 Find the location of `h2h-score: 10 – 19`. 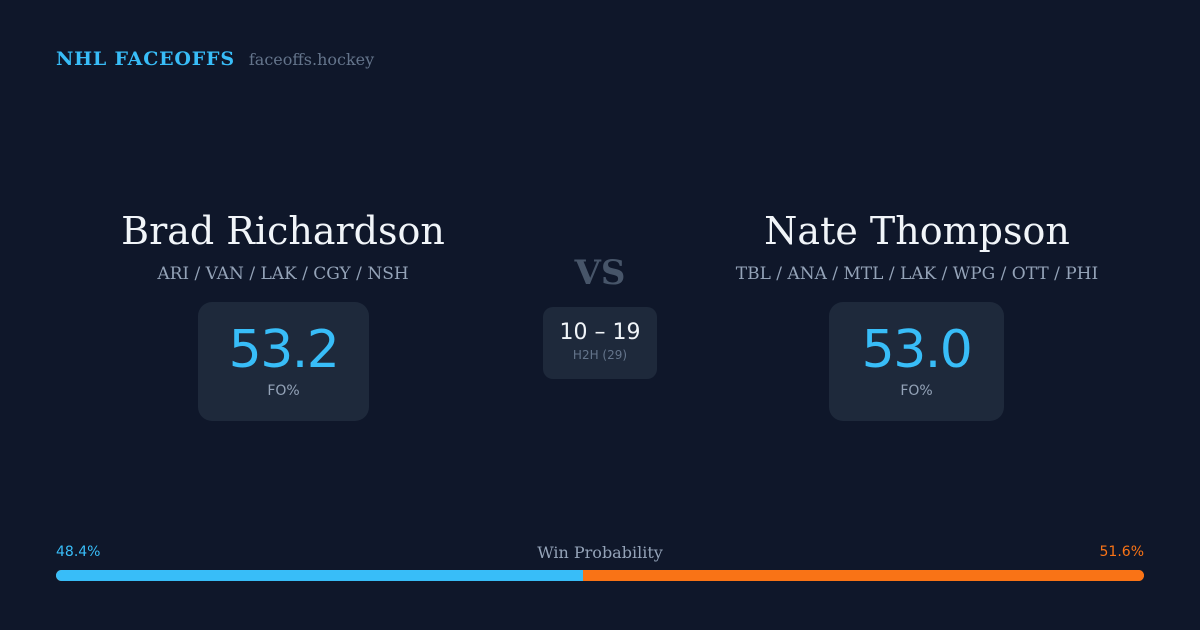

h2h-score: 10 – 19 is located at coordinates (600, 332).